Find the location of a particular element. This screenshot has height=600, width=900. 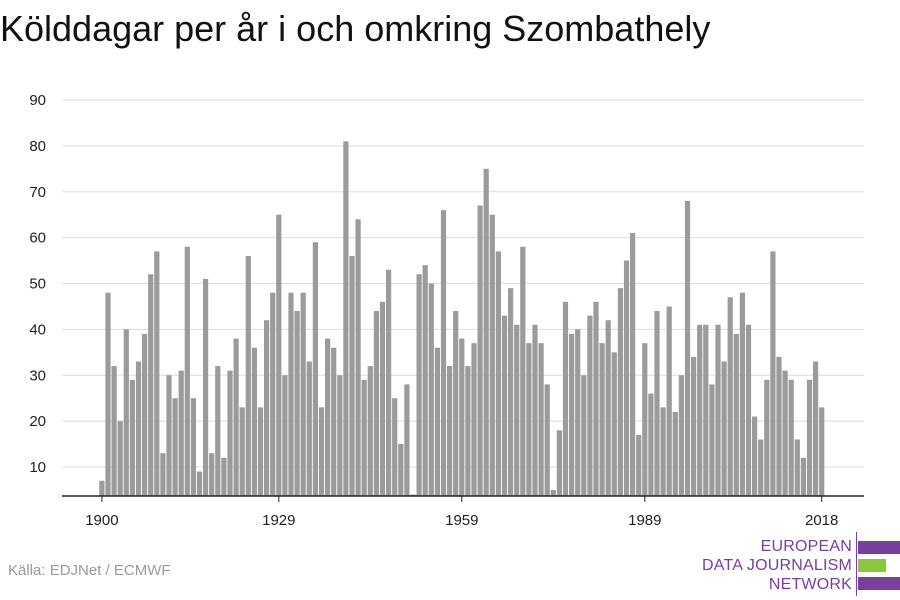

bar-1995 is located at coordinates (681, 435).